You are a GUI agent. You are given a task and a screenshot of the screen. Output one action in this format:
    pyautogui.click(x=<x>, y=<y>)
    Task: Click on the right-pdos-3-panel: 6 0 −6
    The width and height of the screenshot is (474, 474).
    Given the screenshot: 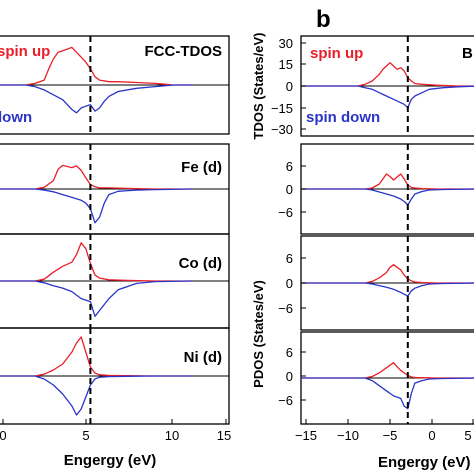 What is the action you would take?
    pyautogui.click(x=376, y=378)
    